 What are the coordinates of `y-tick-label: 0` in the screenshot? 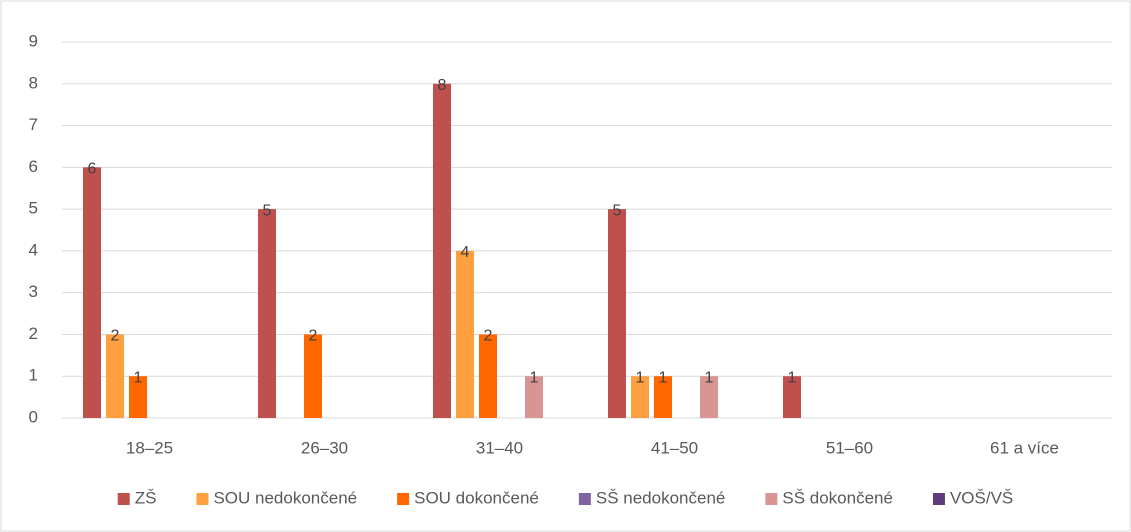 It's located at (33, 416).